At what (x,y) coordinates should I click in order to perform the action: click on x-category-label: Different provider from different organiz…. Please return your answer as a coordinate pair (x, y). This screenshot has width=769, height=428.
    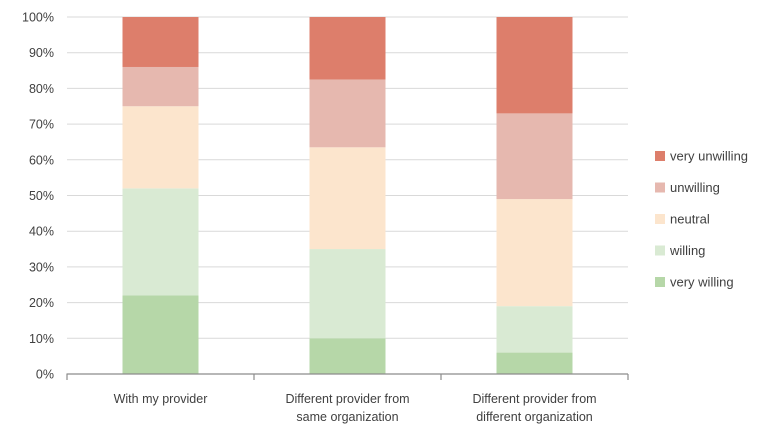
    Looking at the image, I should click on (534, 408).